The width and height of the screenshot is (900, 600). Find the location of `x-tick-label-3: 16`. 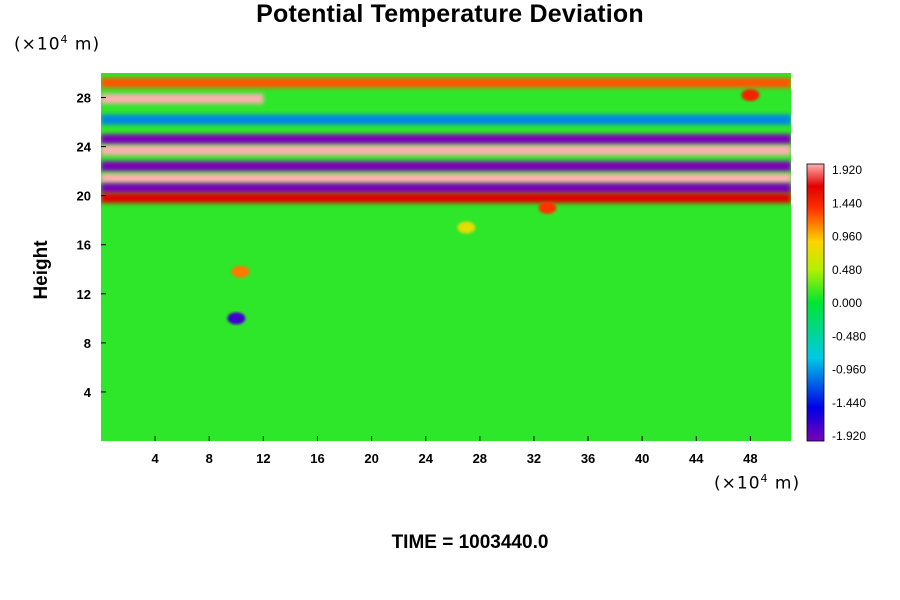

x-tick-label-3: 16 is located at coordinates (317, 458).